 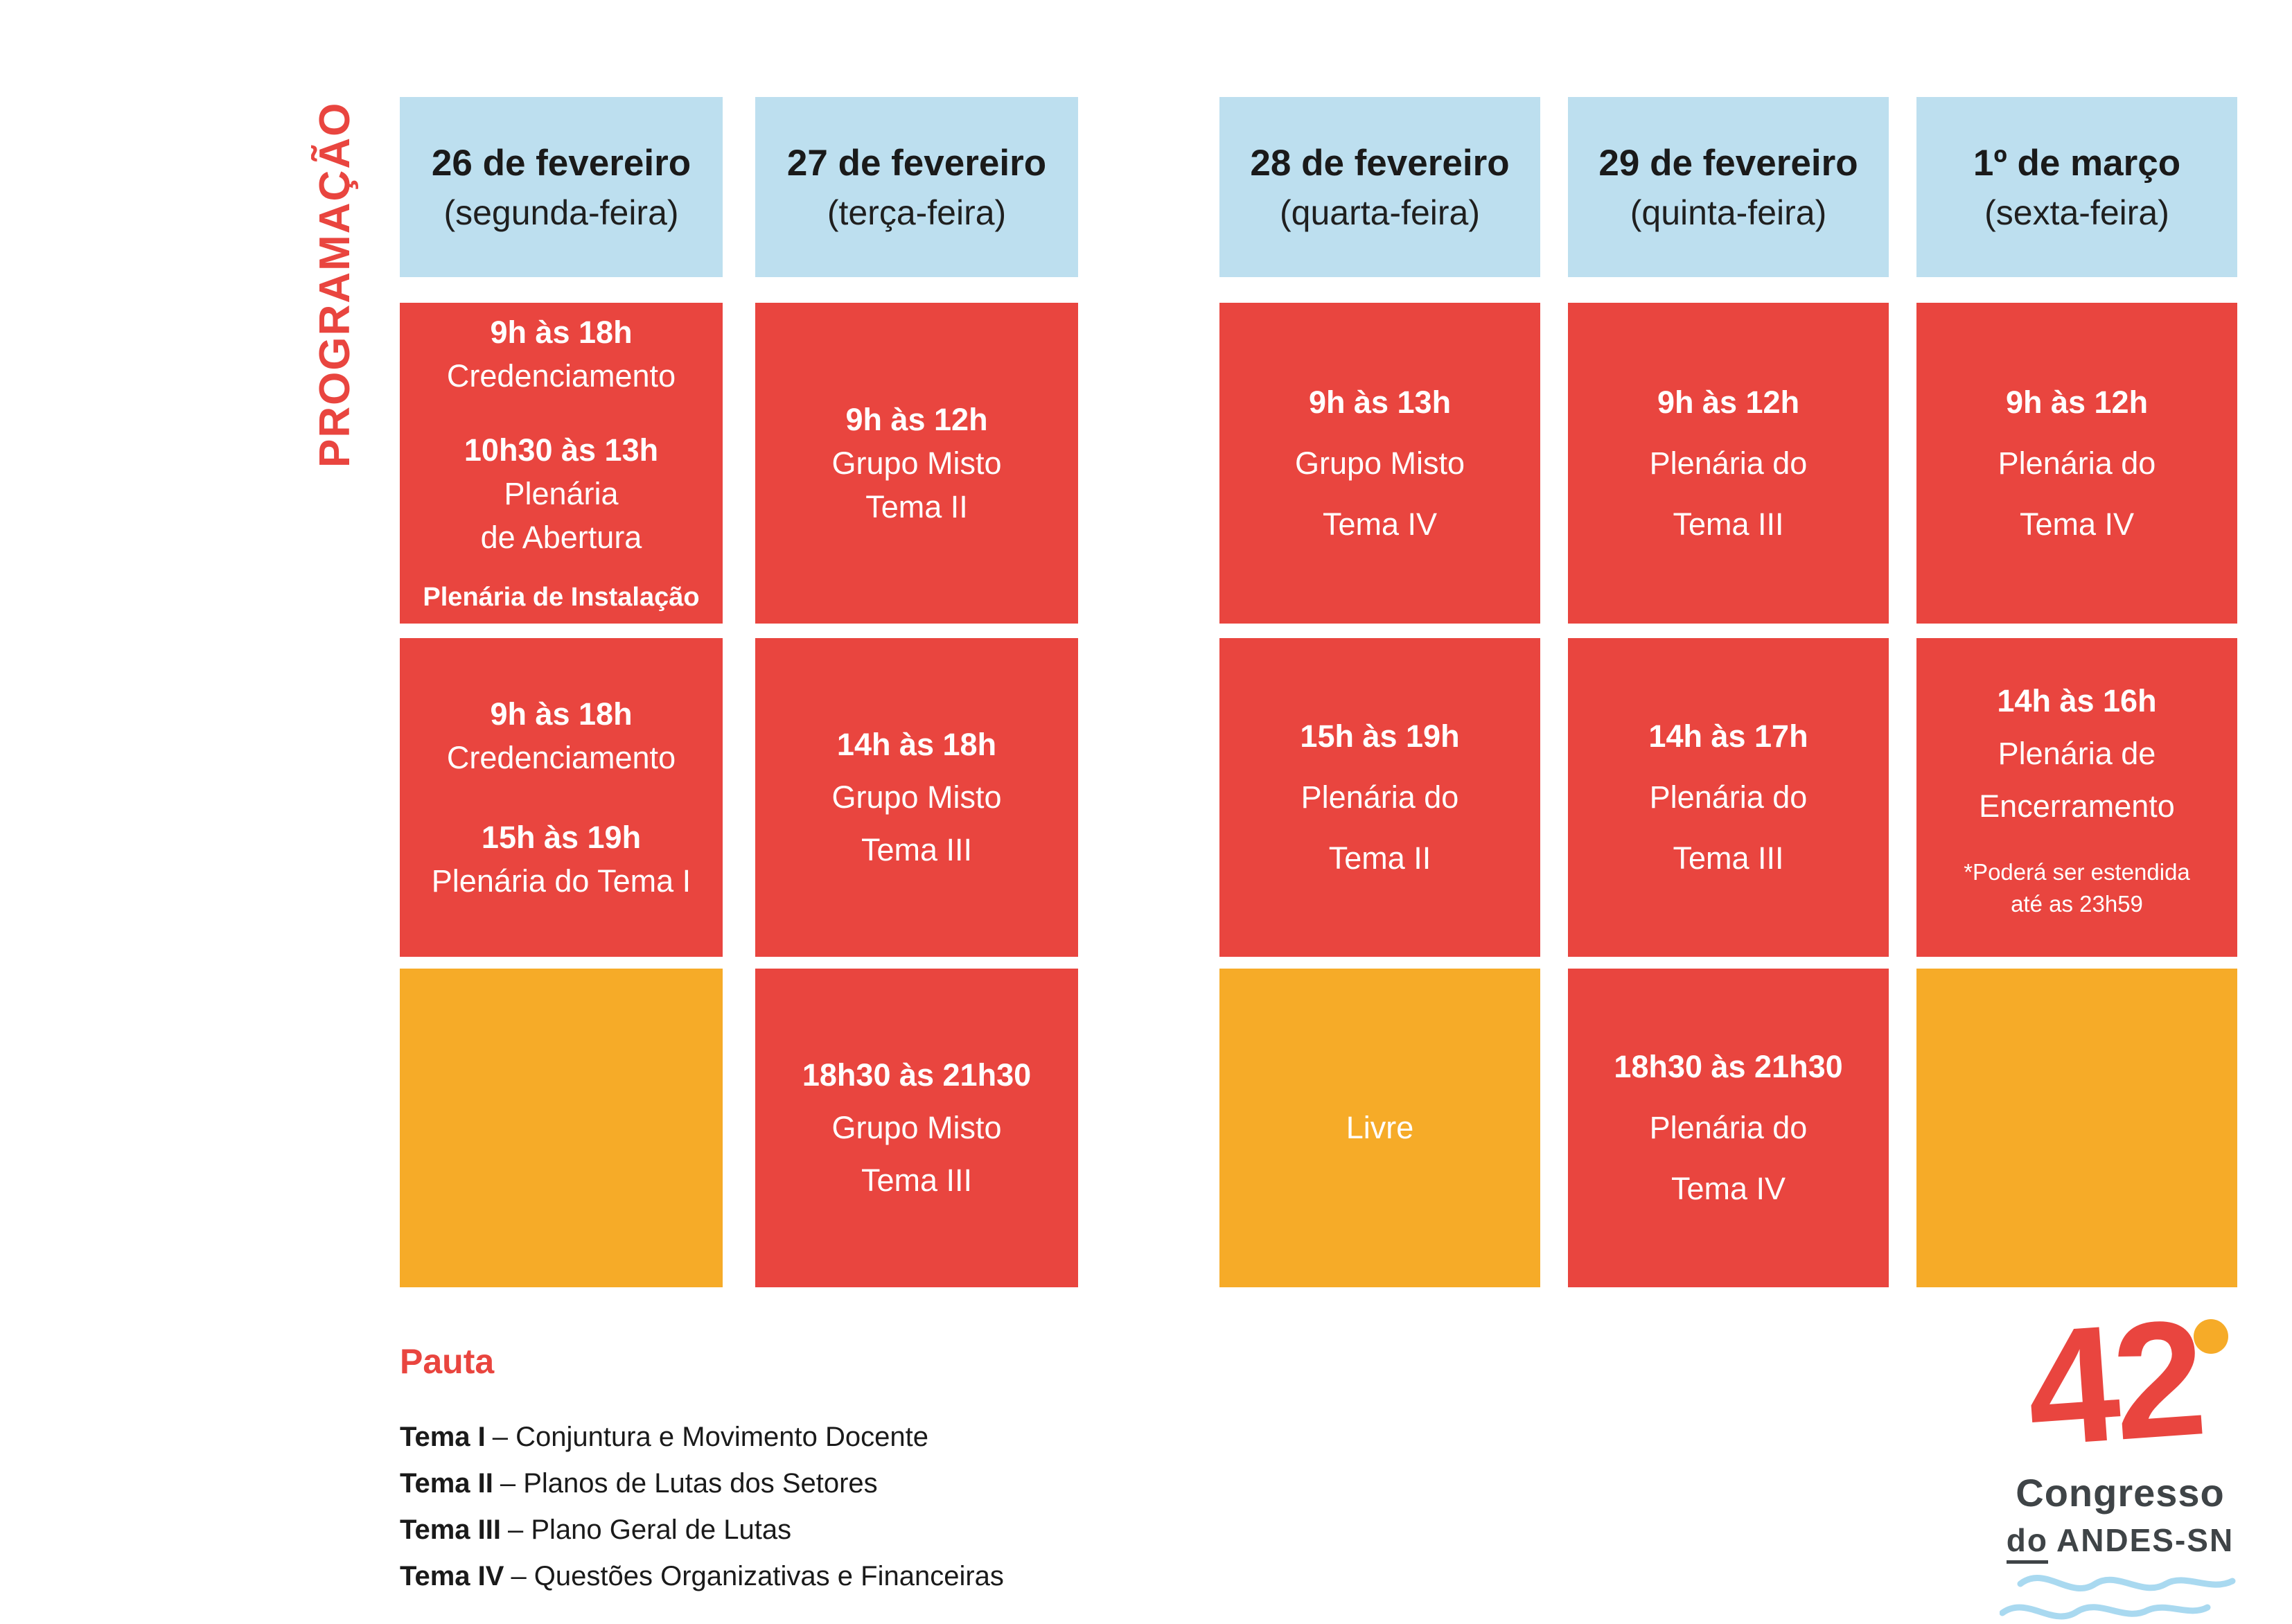 I want to click on schedule-cell: 9h às 12h Plenária do Tema III, so click(x=1728, y=463).